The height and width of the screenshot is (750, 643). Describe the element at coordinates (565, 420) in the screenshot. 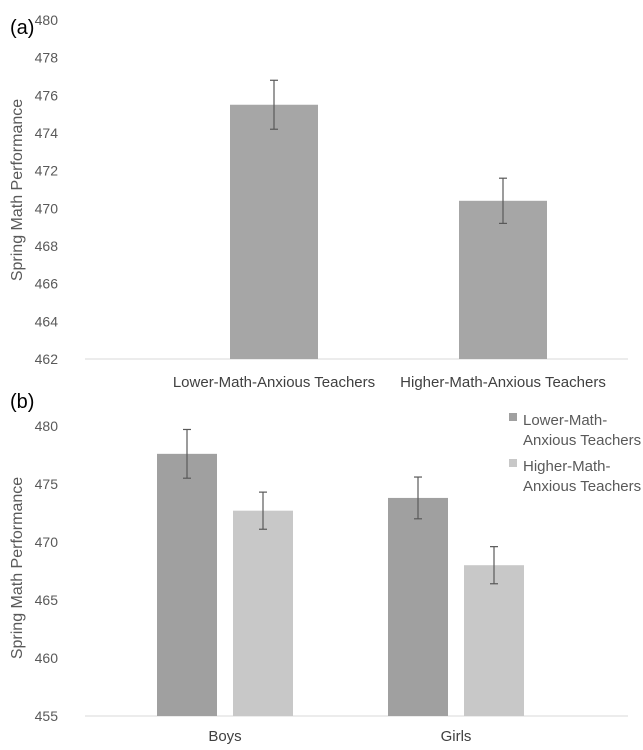

I see `legend-label: Lower-Math-` at that location.